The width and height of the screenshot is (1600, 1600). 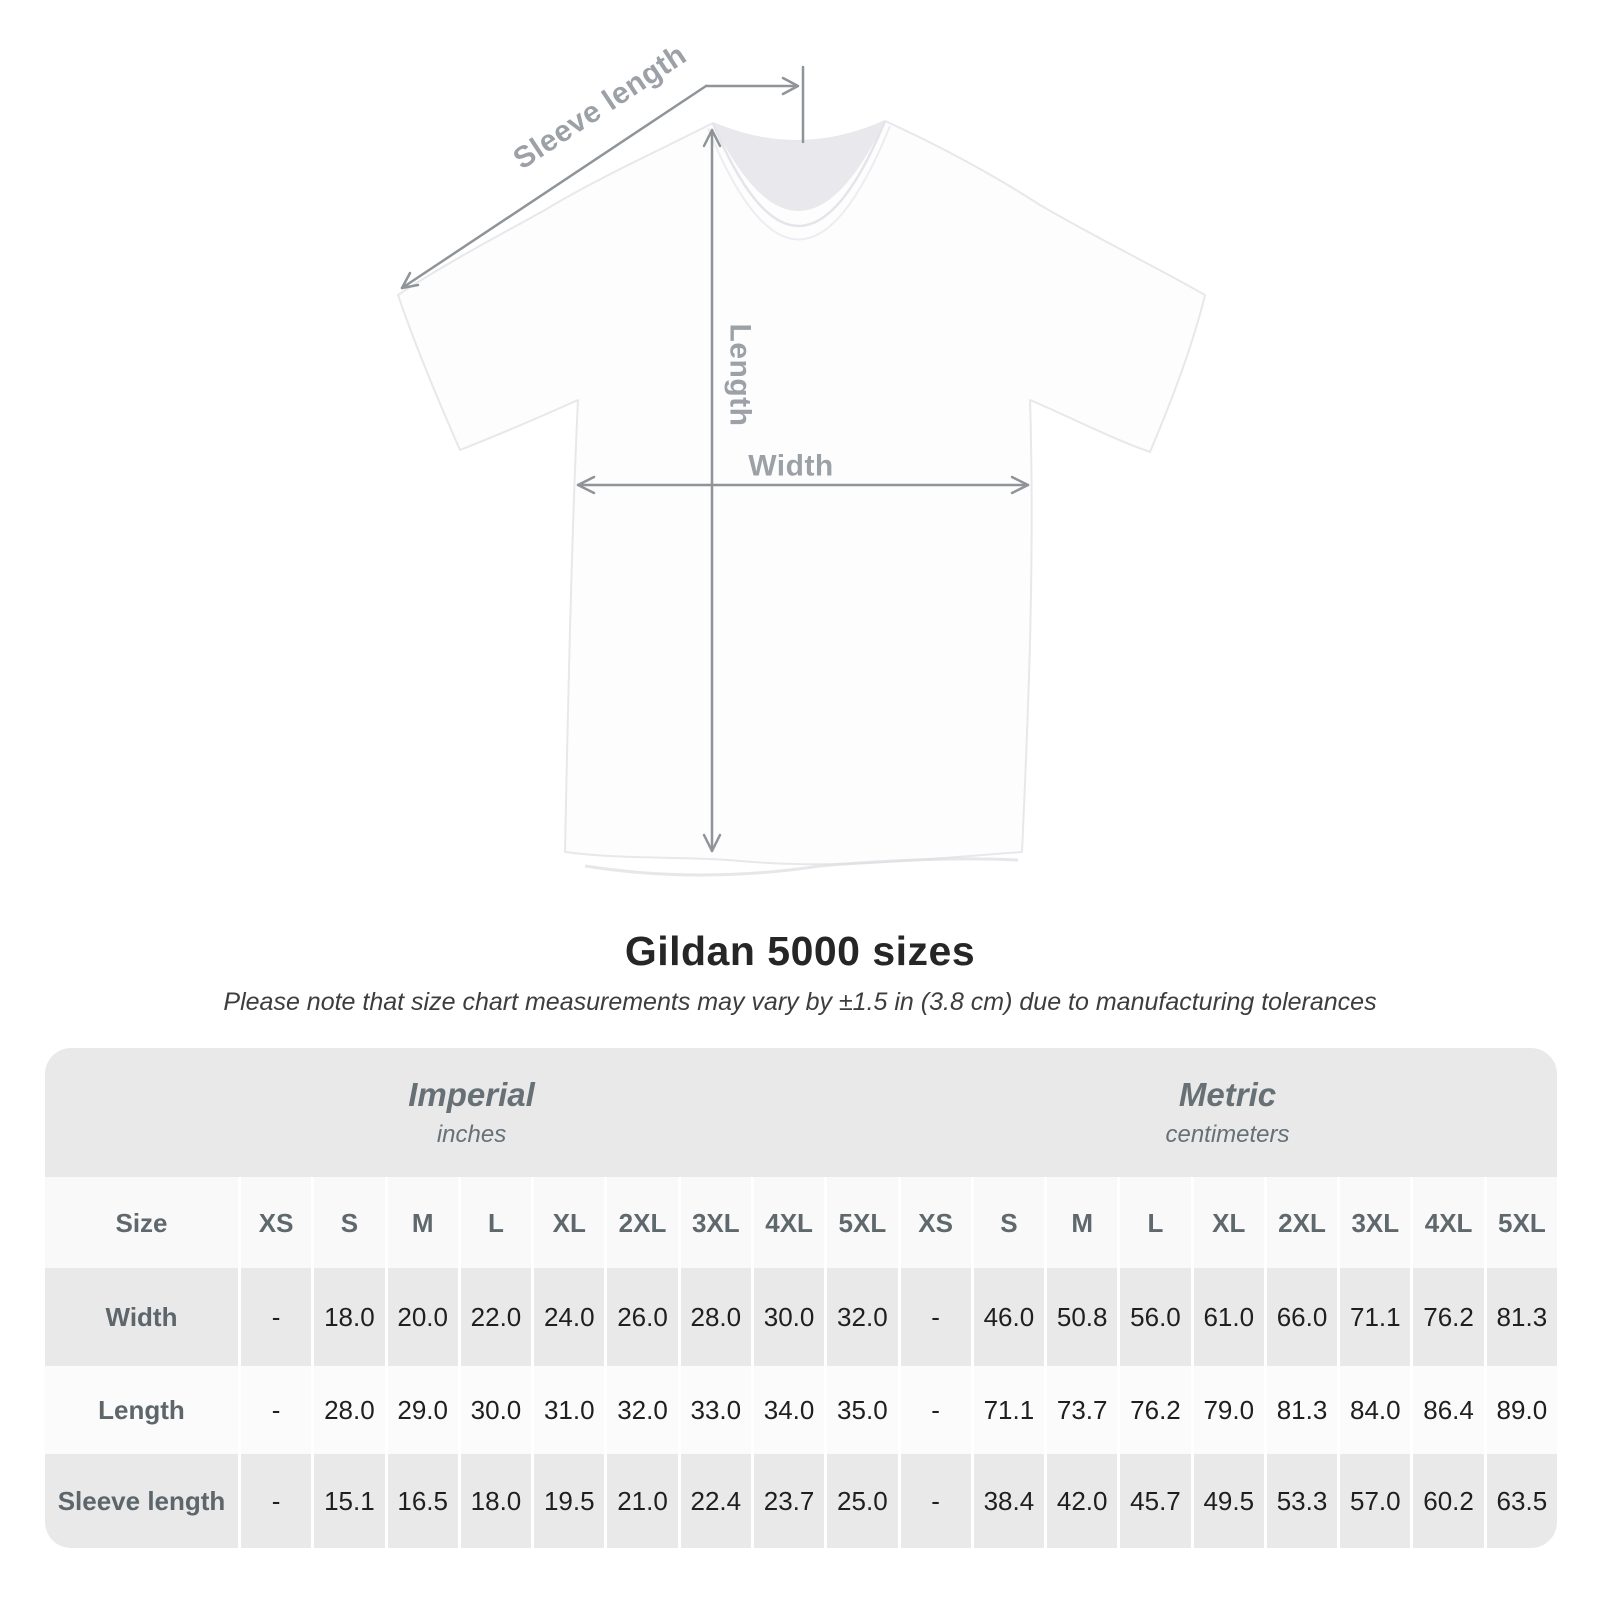 What do you see at coordinates (422, 1410) in the screenshot?
I see `size-value-cell: 29.0` at bounding box center [422, 1410].